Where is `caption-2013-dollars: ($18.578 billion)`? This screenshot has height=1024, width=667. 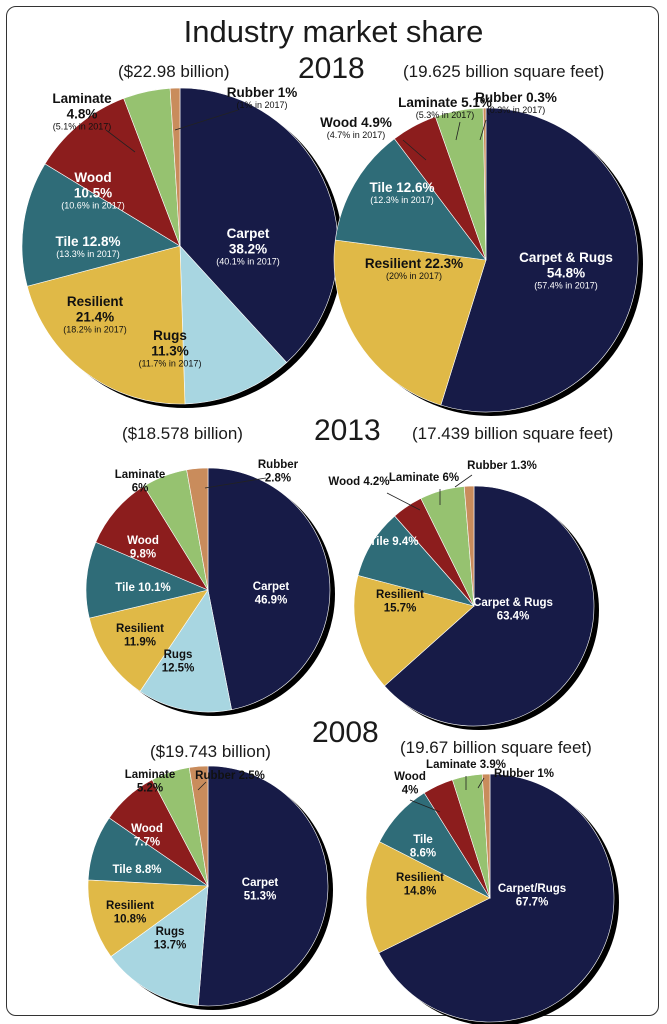 caption-2013-dollars: ($18.578 billion) is located at coordinates (182, 433).